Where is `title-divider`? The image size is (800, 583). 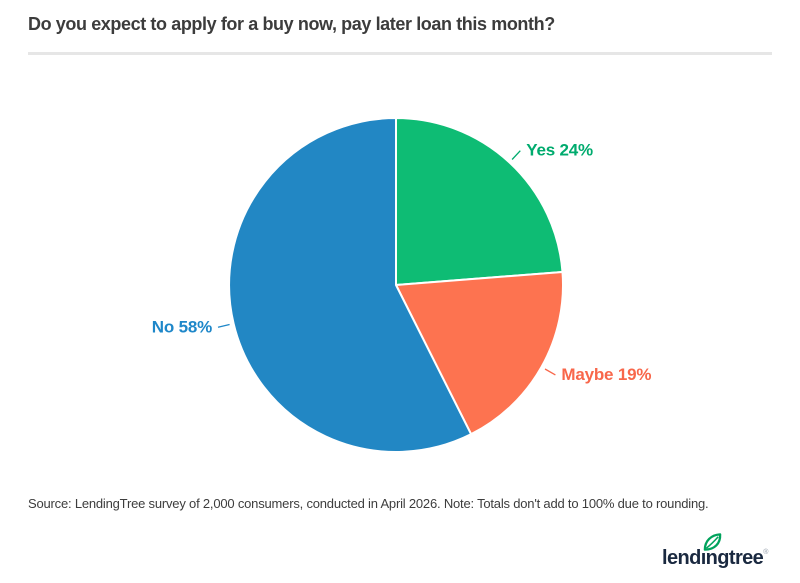 title-divider is located at coordinates (400, 53).